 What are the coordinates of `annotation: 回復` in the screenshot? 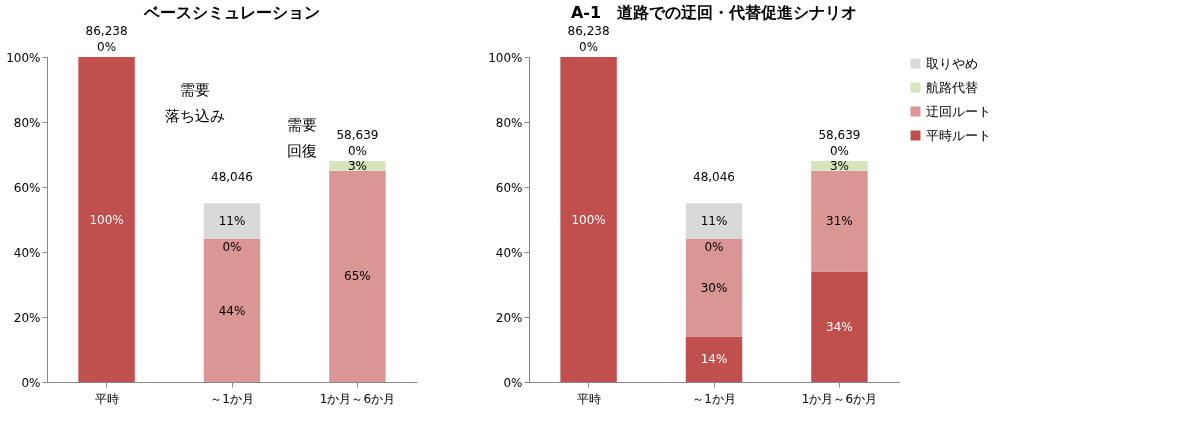 It's located at (302, 151).